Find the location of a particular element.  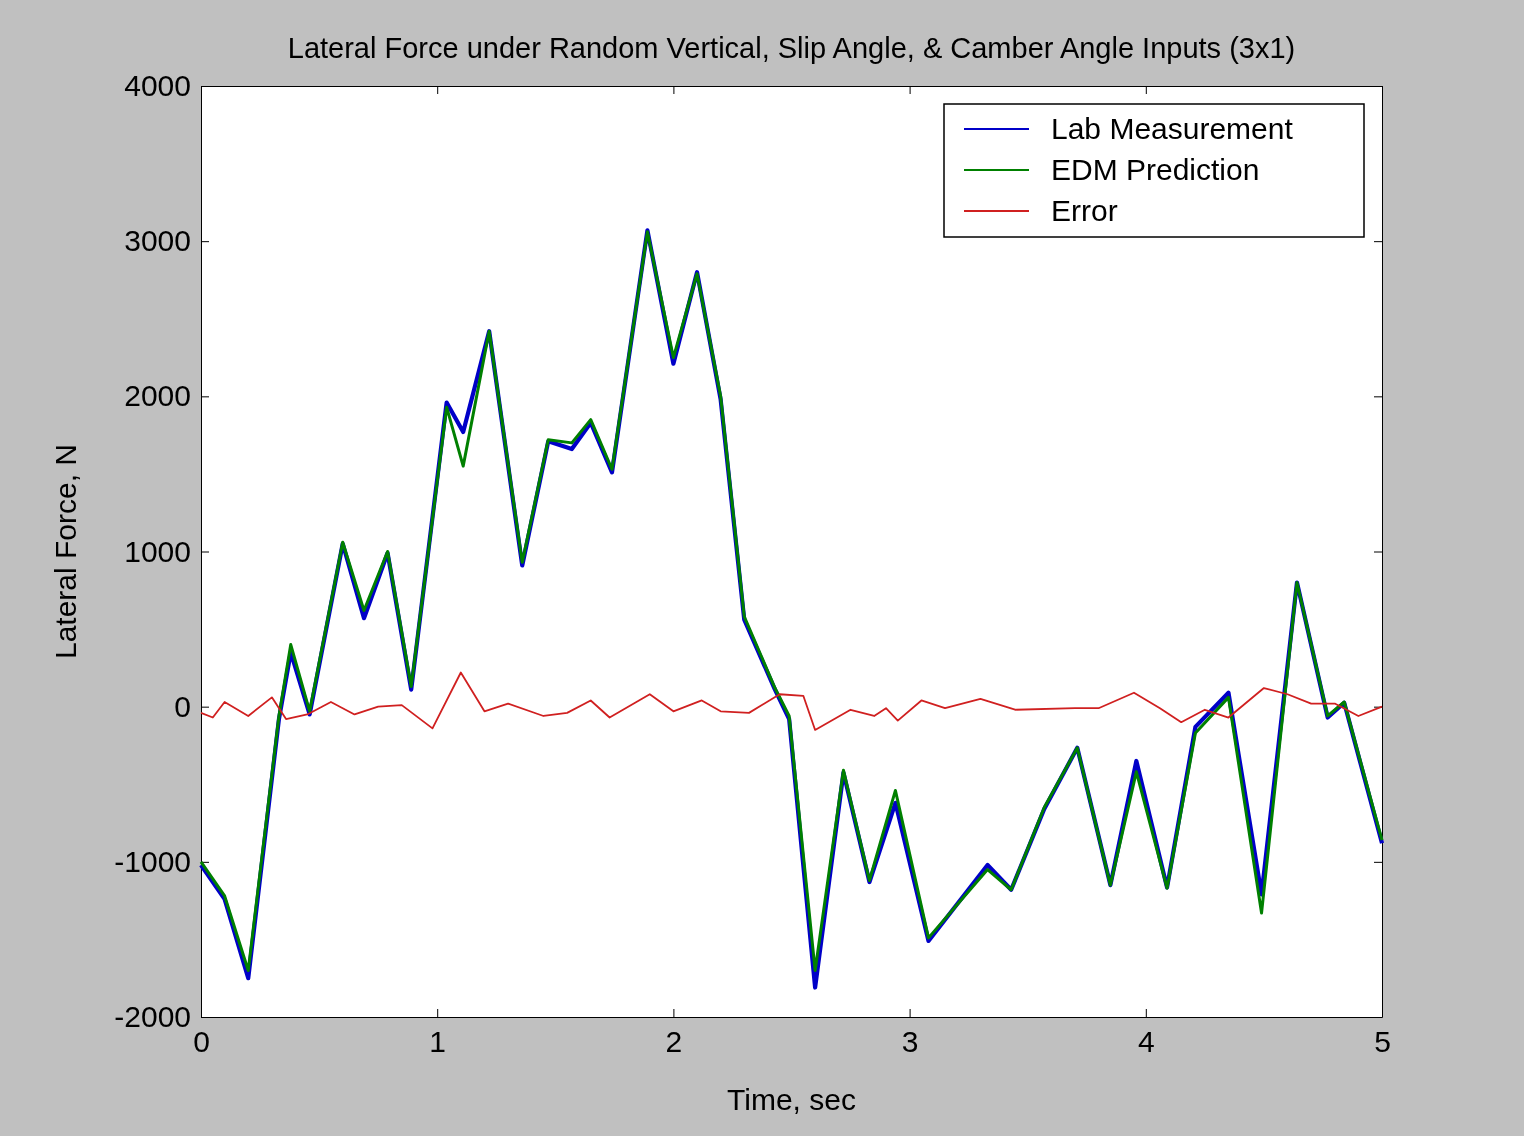

x-tick-label: 3 is located at coordinates (910, 1042).